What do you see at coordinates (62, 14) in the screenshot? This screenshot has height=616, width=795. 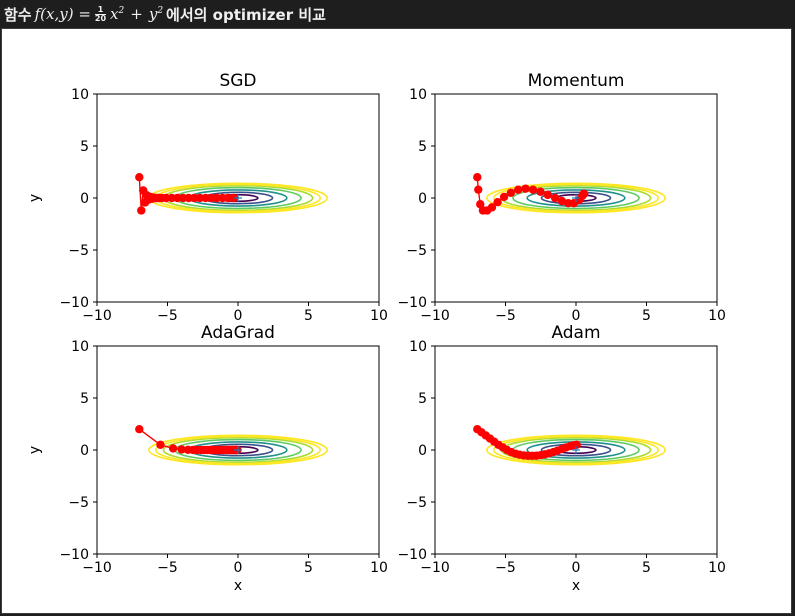 I see `heading-function: f(x,y) =` at bounding box center [62, 14].